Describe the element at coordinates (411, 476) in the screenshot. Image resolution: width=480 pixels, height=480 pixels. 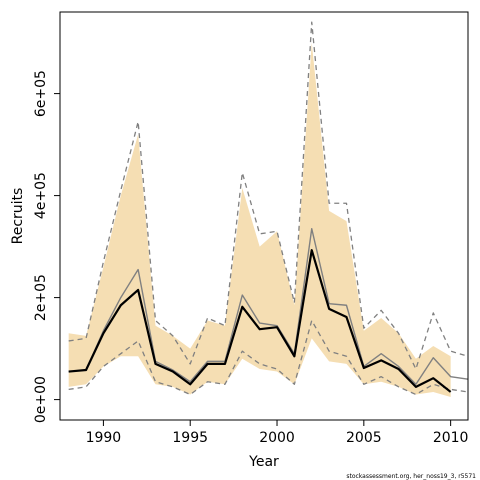
I see `footer-note: stockassessment.org, her_noss19_3, r5571` at that location.